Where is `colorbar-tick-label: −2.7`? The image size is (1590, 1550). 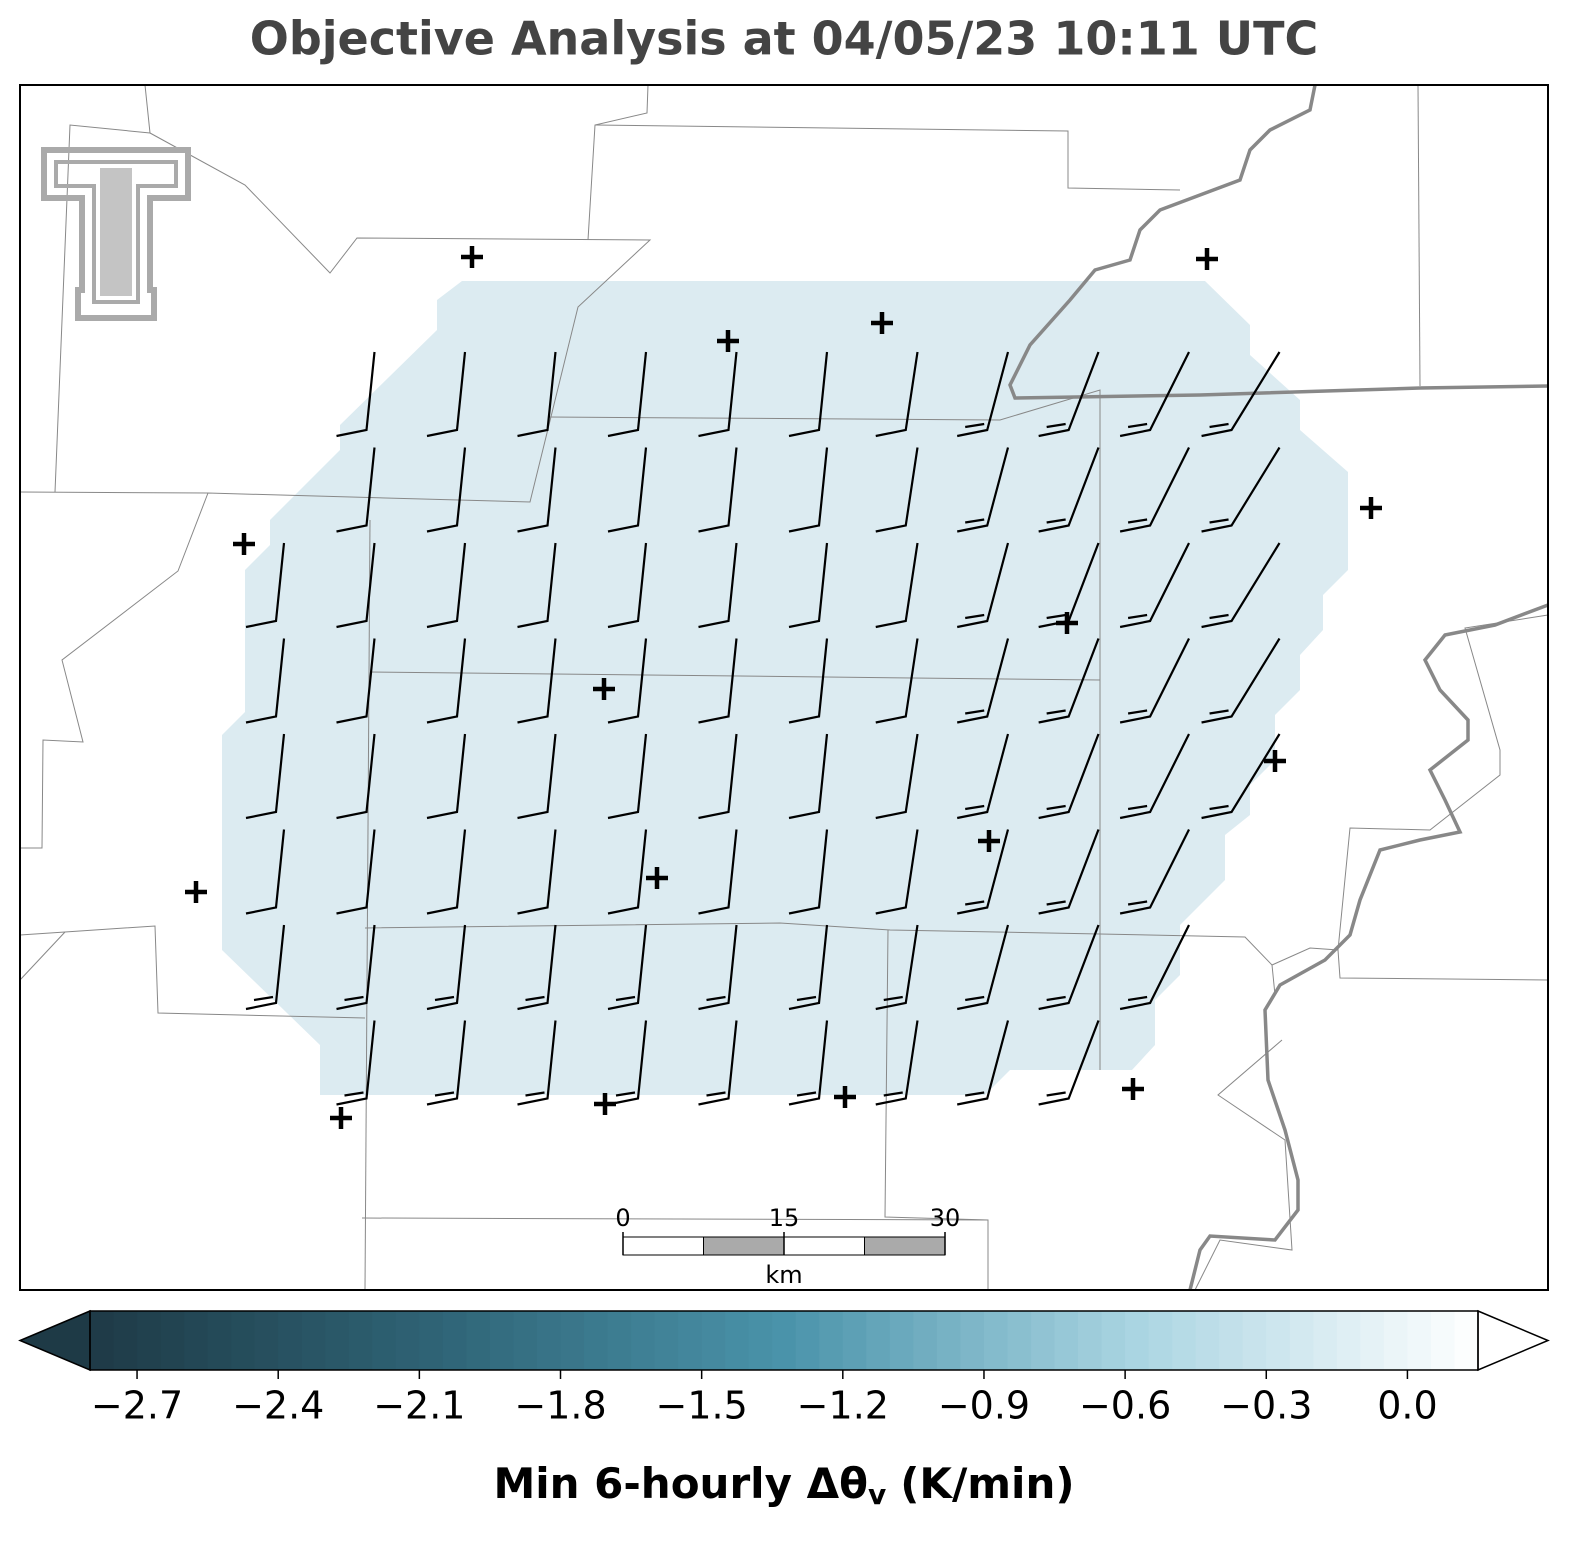
colorbar-tick-label: −2.7 is located at coordinates (137, 1406).